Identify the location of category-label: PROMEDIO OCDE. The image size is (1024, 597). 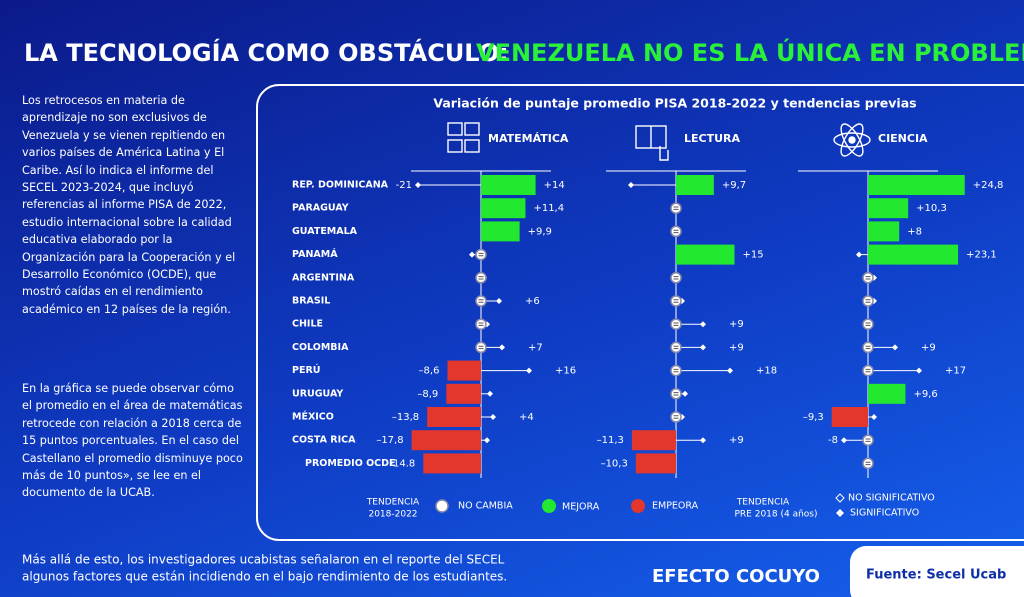
(350, 463).